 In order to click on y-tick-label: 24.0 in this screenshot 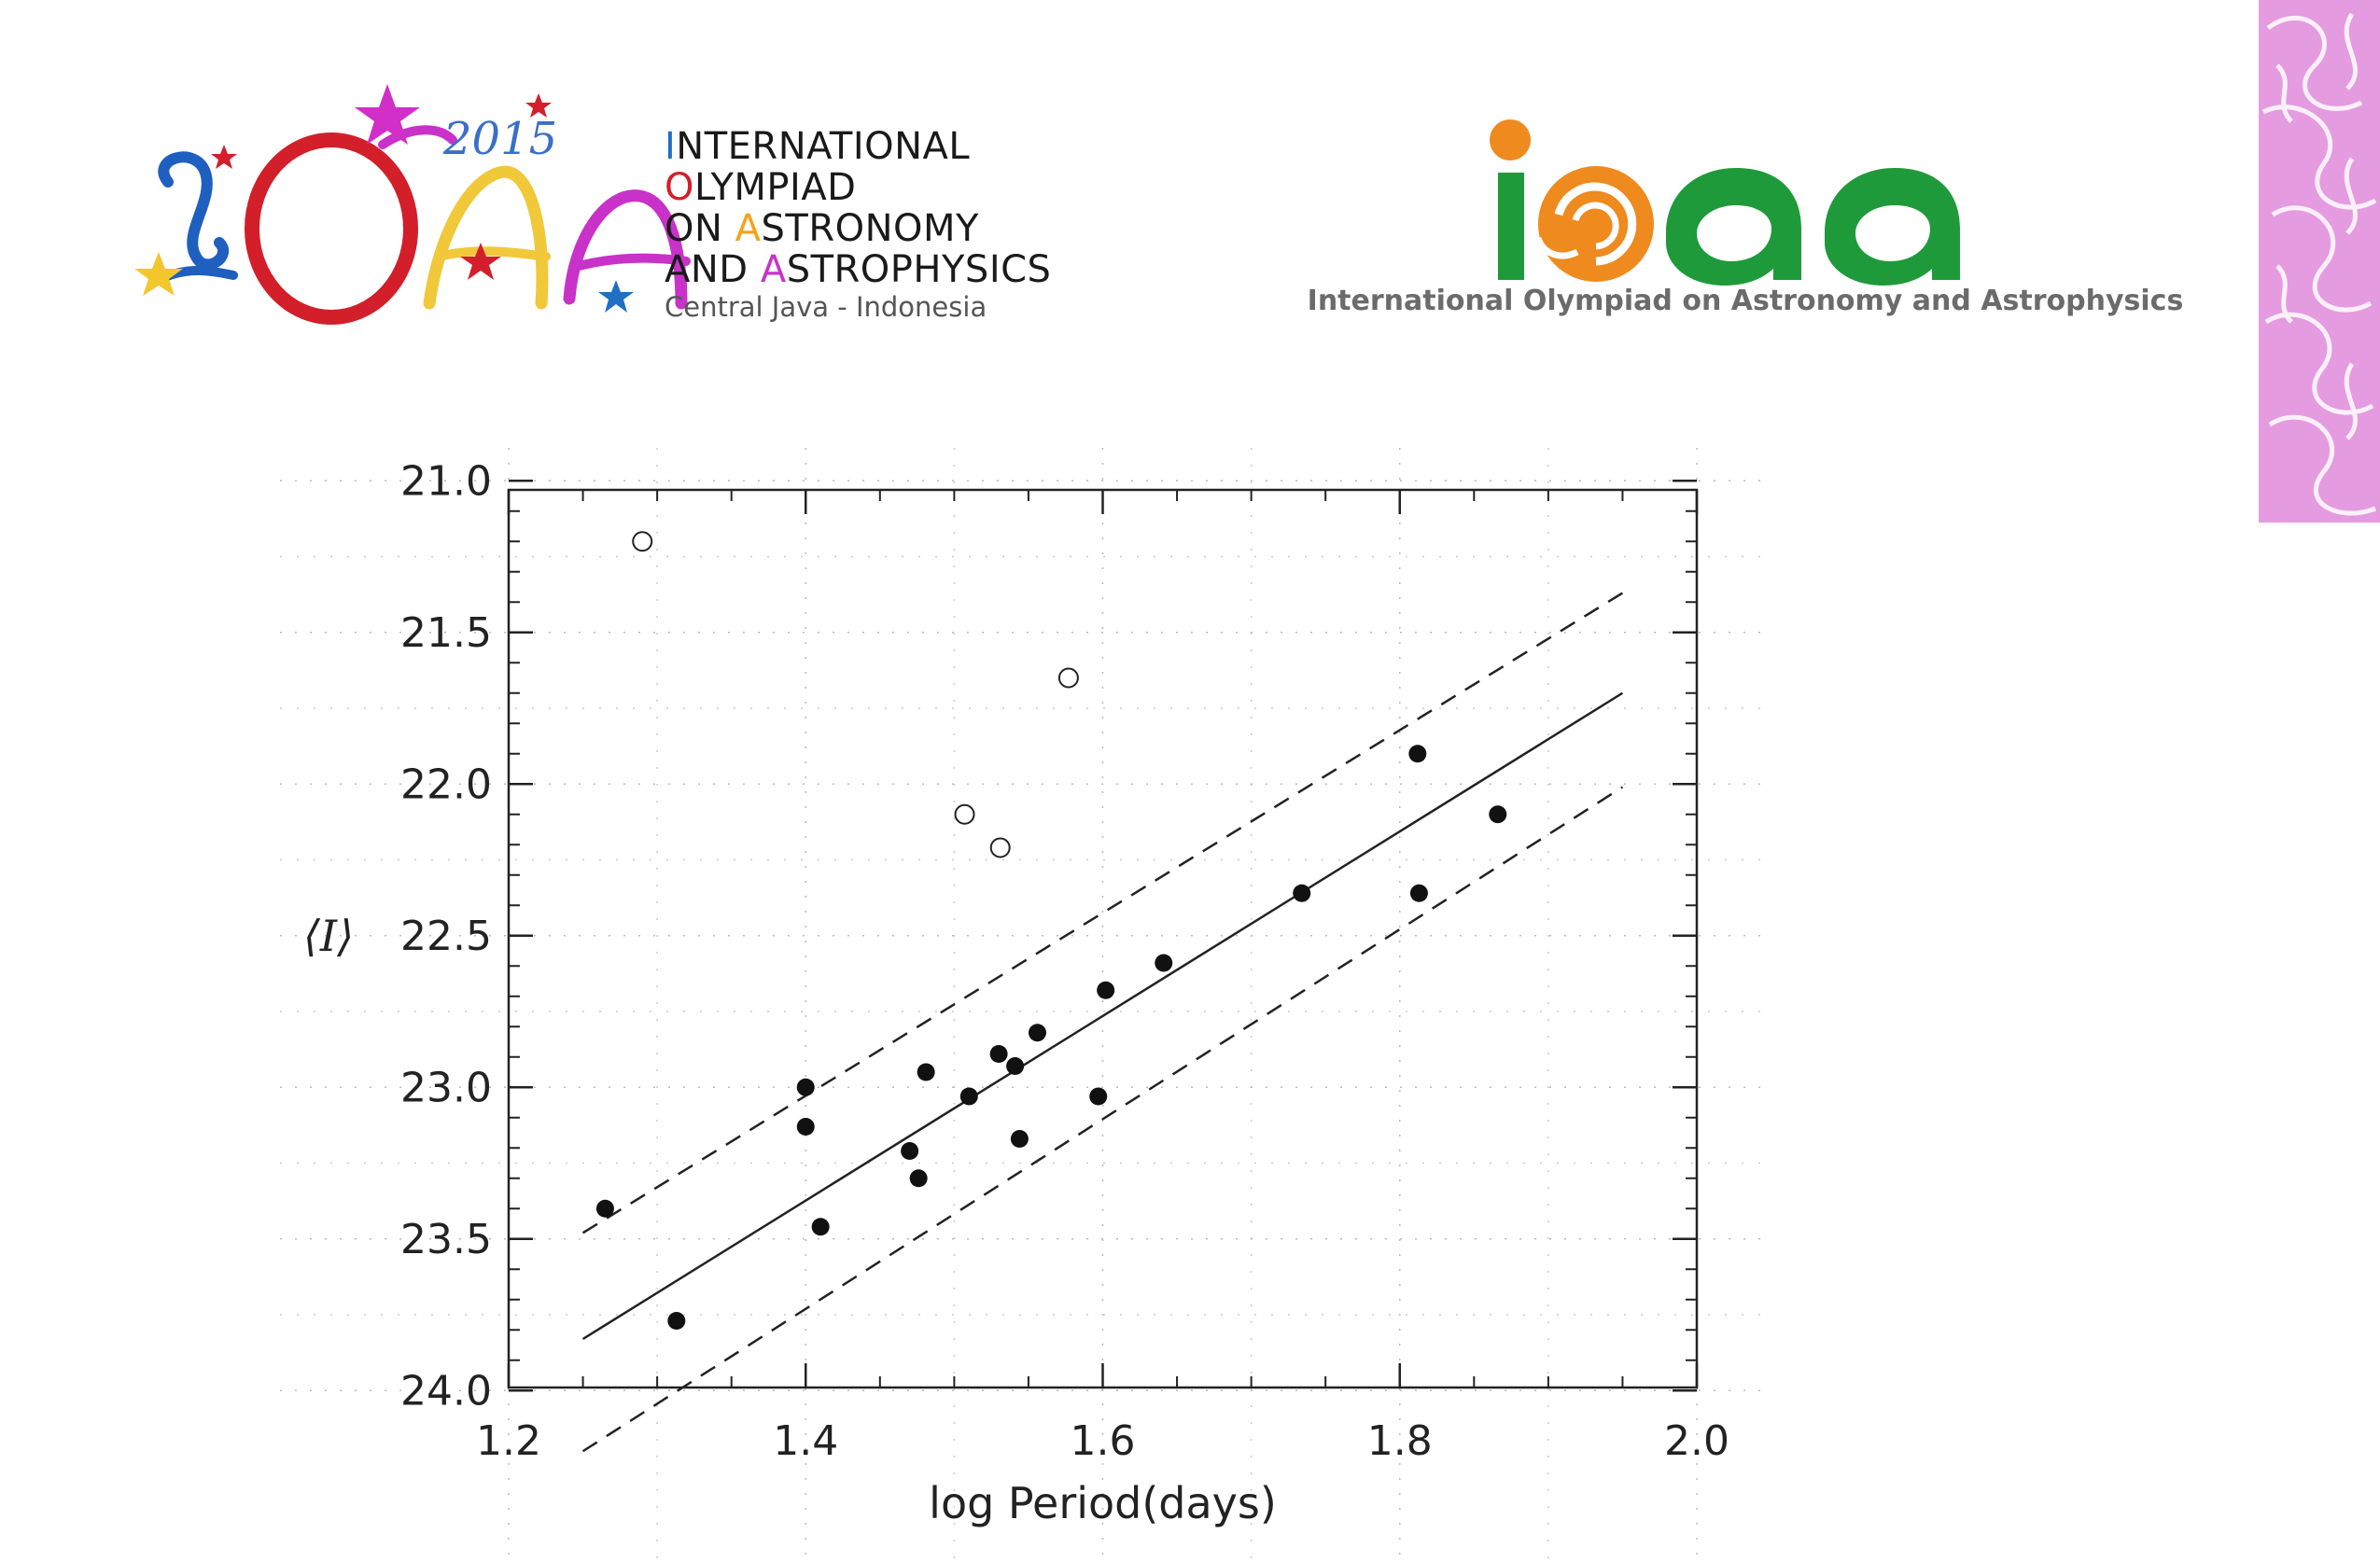, I will do `click(446, 1391)`.